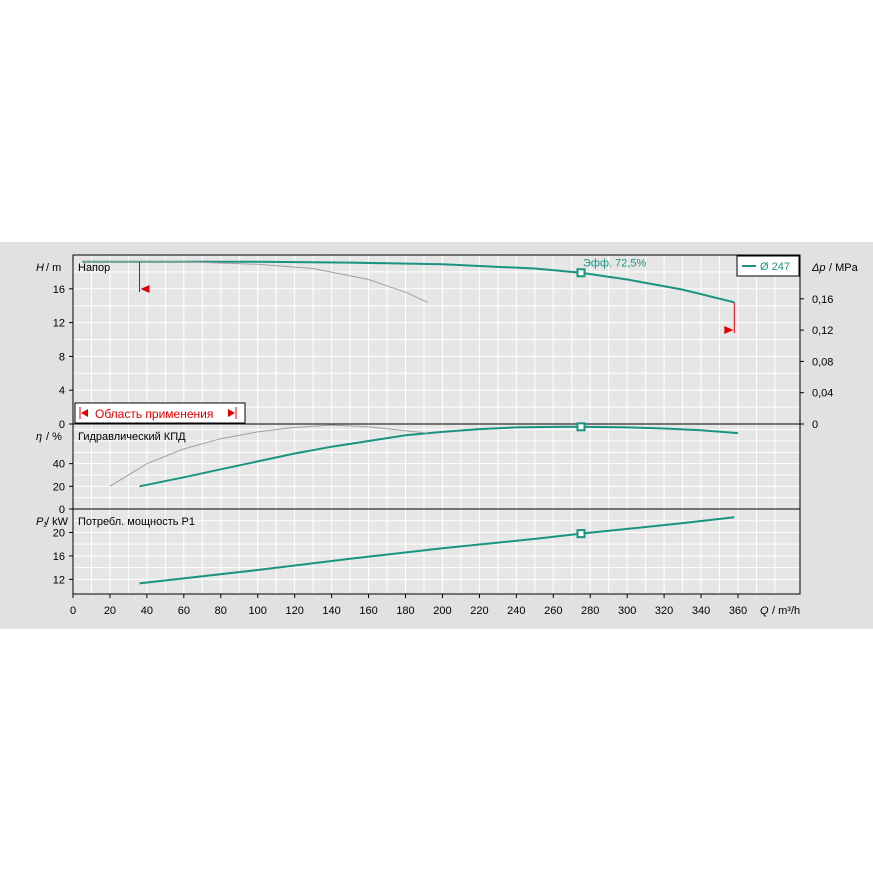  Describe the element at coordinates (815, 425) in the screenshot. I see `y2-tick-label: 0` at that location.